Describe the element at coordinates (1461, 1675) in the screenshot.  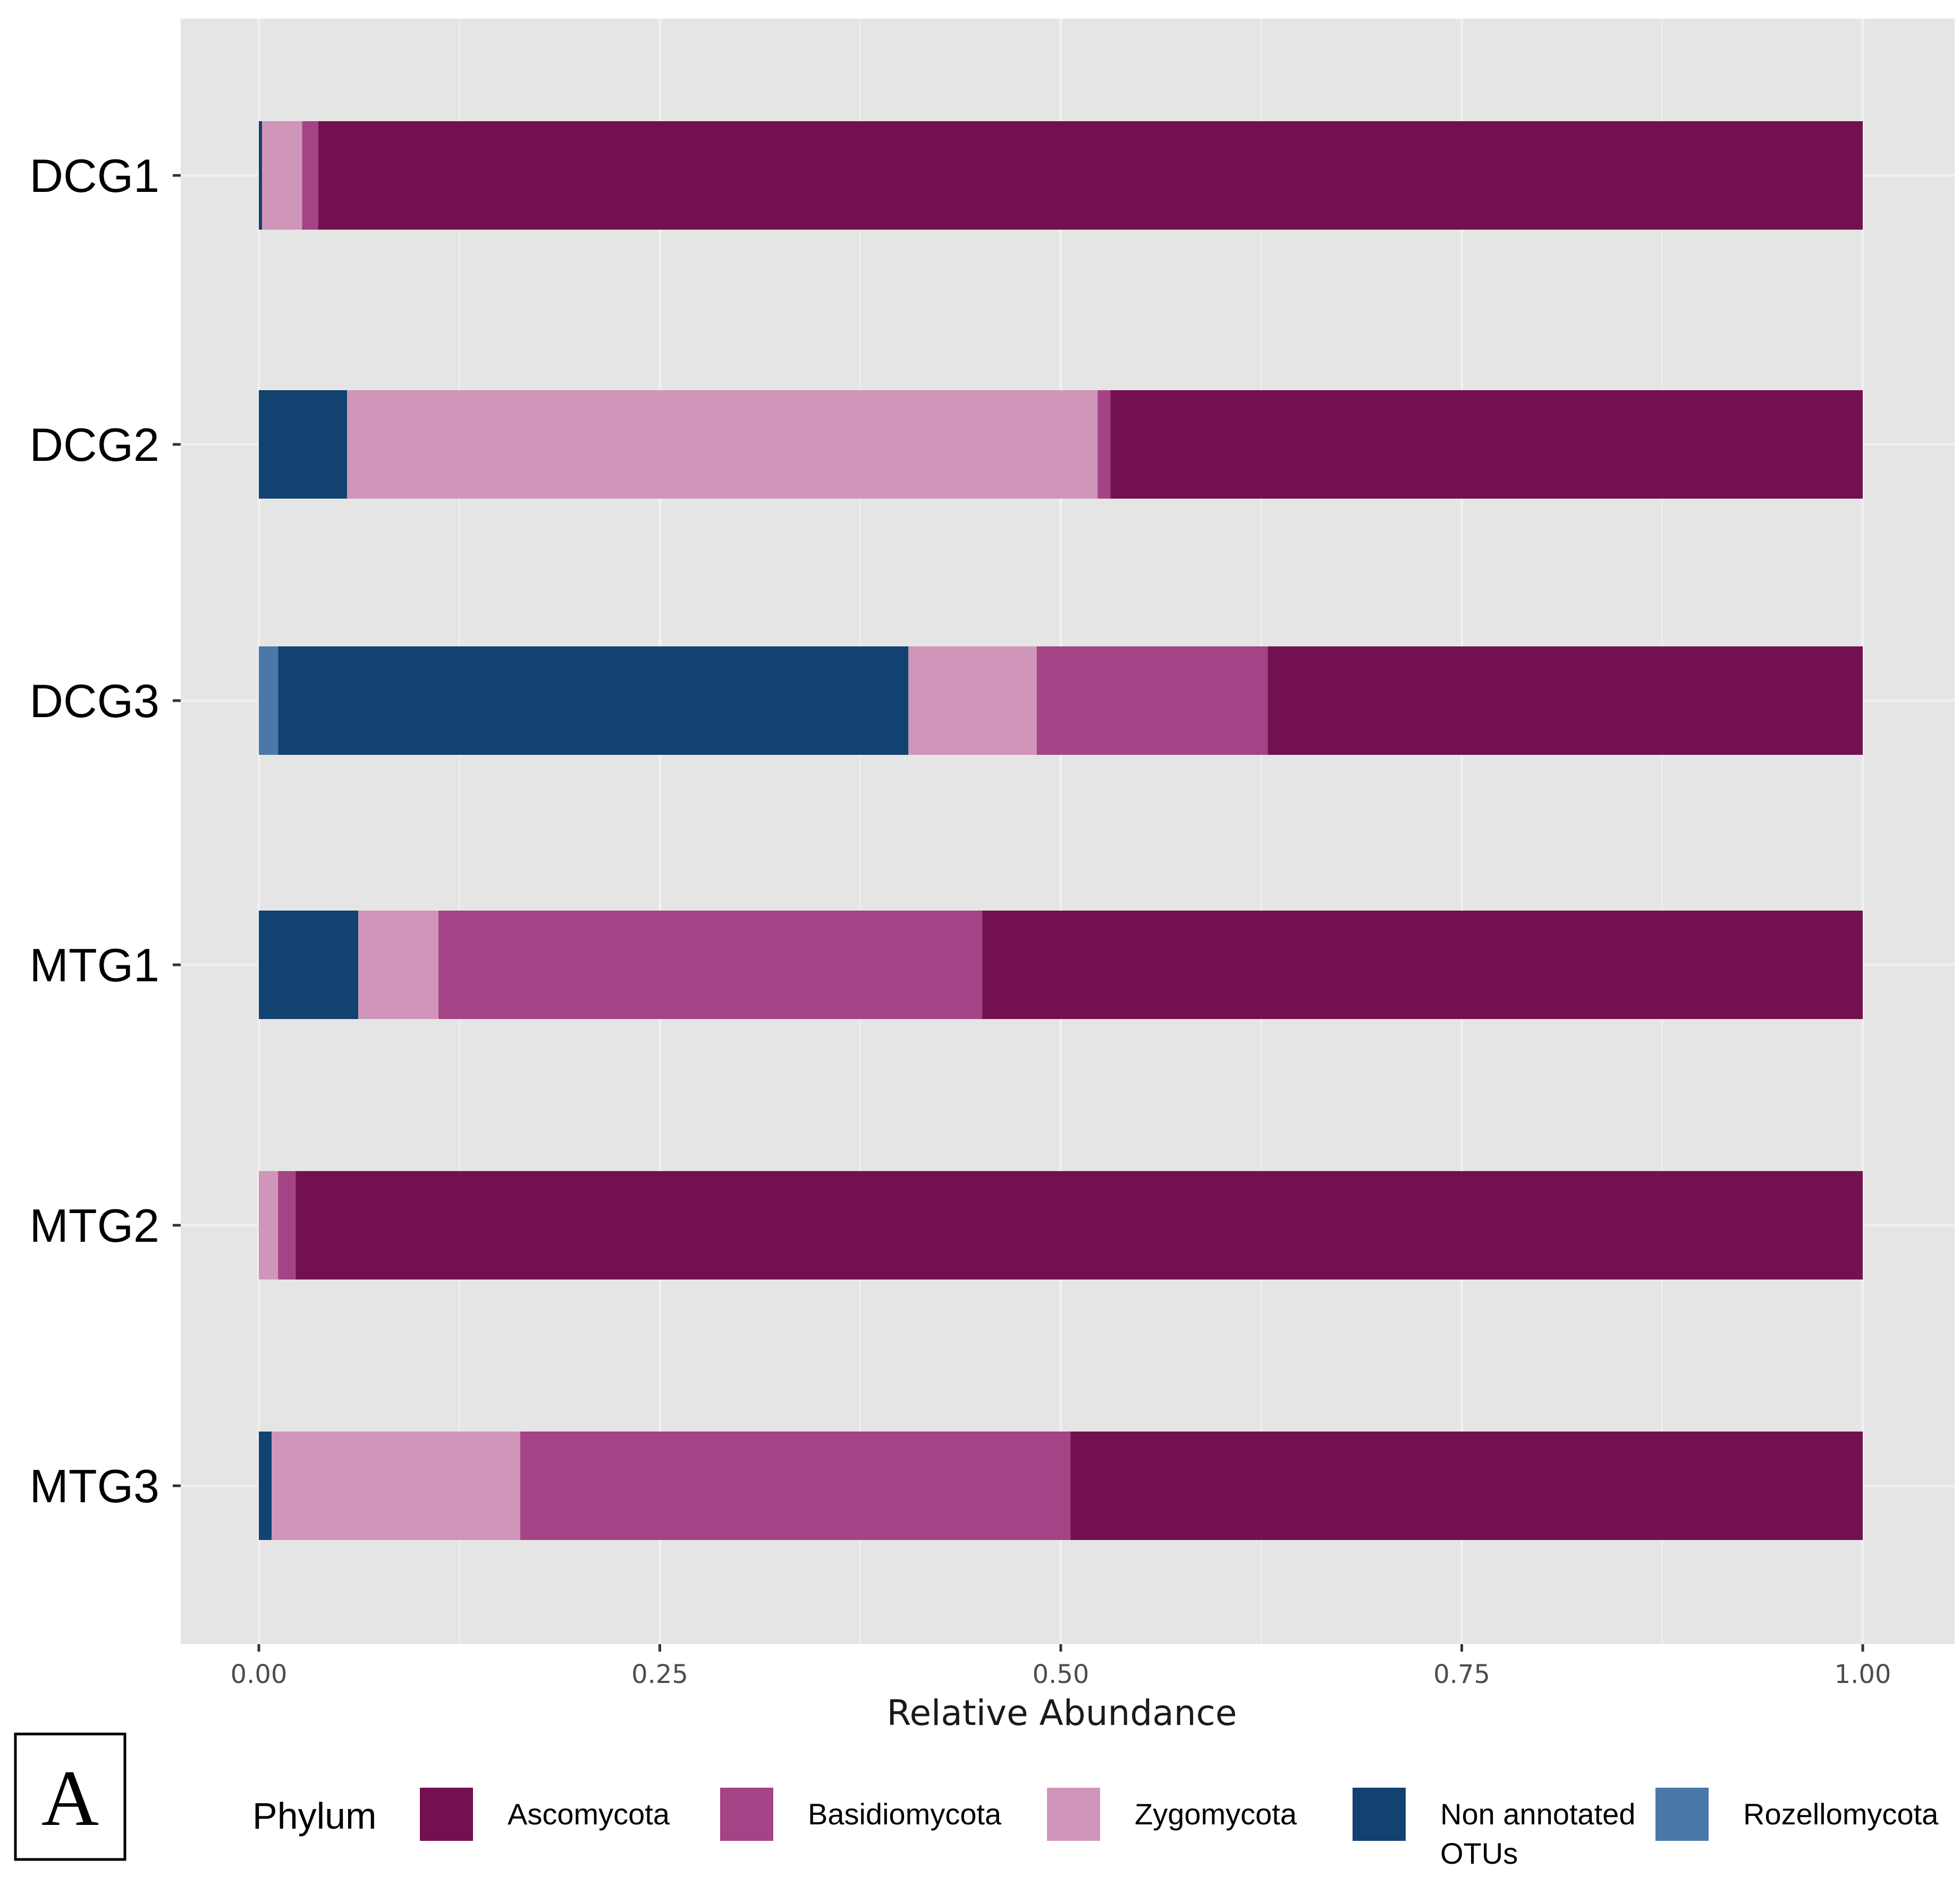
I see `x-tick-label: 0.75` at that location.